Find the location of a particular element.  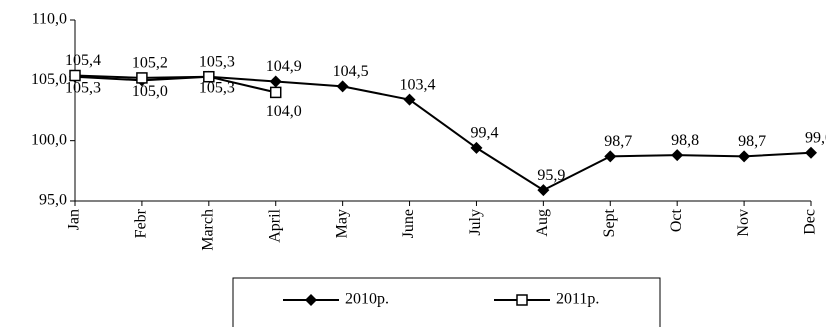

y-tick-label: 100,0 is located at coordinates (49, 139).